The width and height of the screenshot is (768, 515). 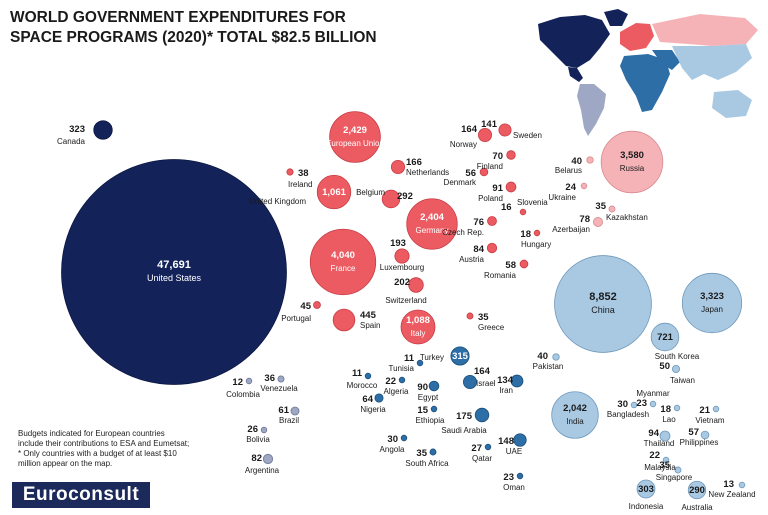 What do you see at coordinates (484, 172) in the screenshot?
I see `bubble-denmark` at bounding box center [484, 172].